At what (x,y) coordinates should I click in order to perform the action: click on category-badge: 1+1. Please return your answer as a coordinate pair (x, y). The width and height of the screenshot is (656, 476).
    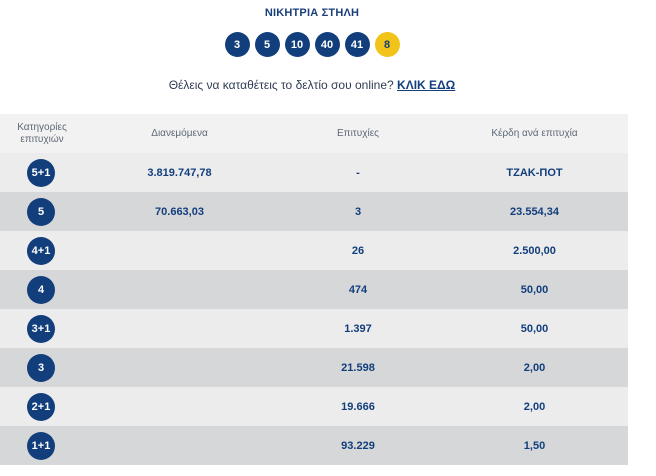
    Looking at the image, I should click on (41, 445).